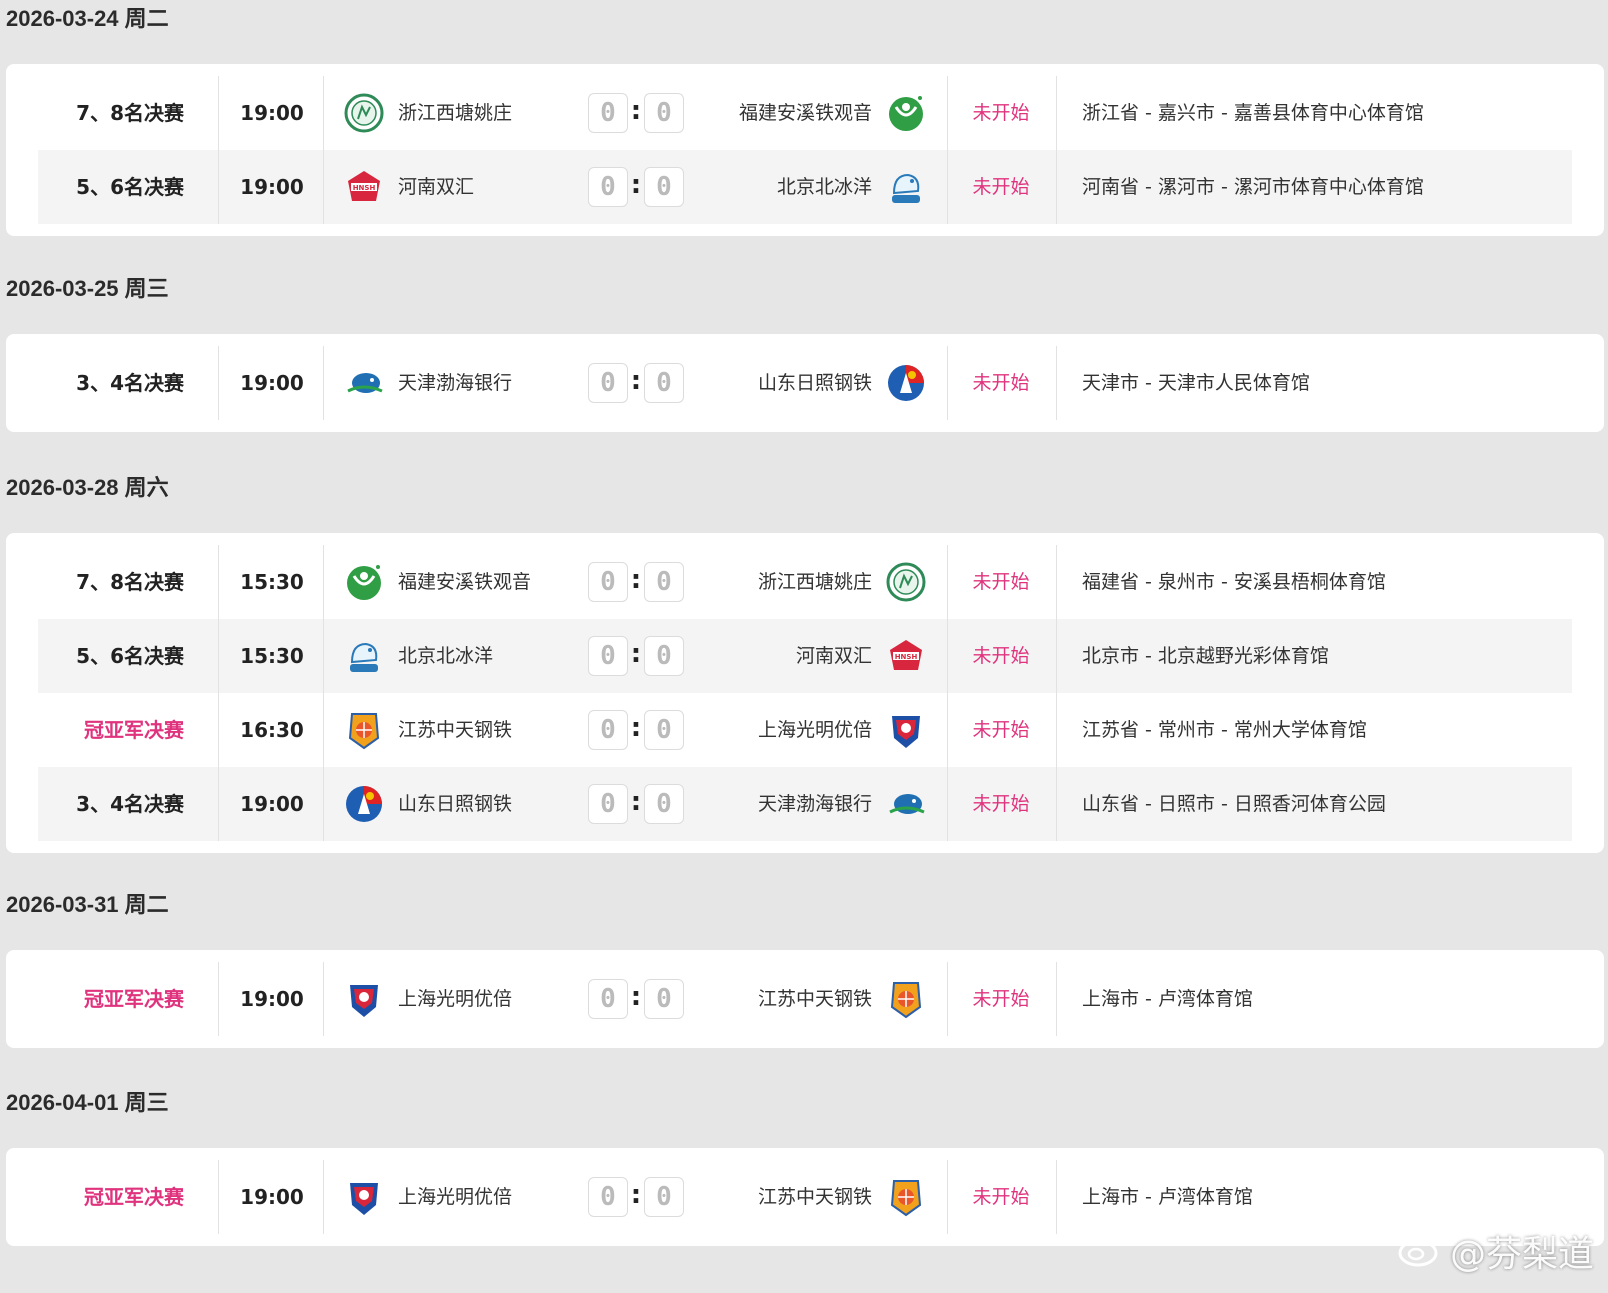 This screenshot has height=1293, width=1608. I want to click on match-venue: 浙江省 - 嘉兴市 - 嘉善县体育中心体育馆, so click(1253, 113).